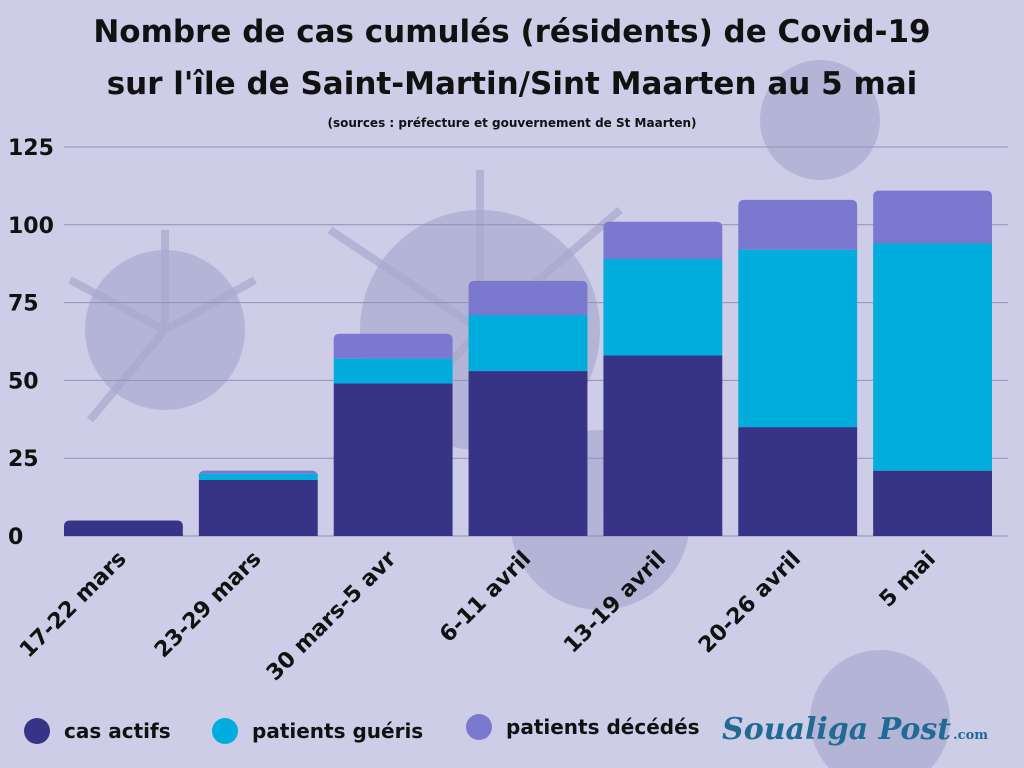 This screenshot has height=768, width=1024. Describe the element at coordinates (23, 381) in the screenshot. I see `y-tick-label: 50` at that location.